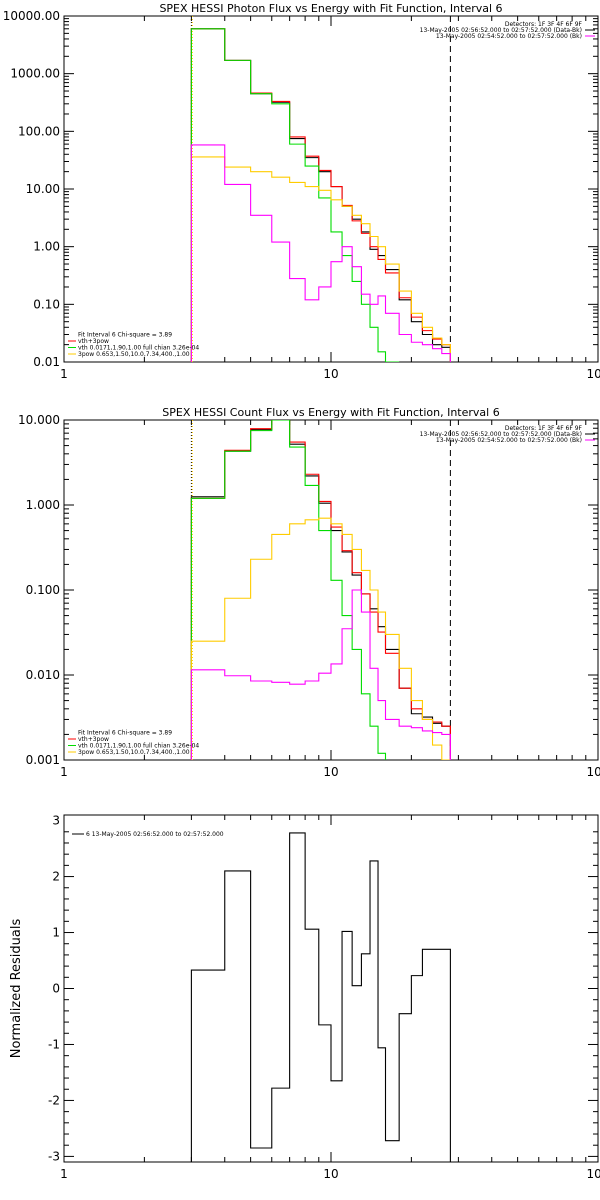 The height and width of the screenshot is (1200, 600). Describe the element at coordinates (46, 247) in the screenshot. I see `y-tick-label: 1.00` at that location.